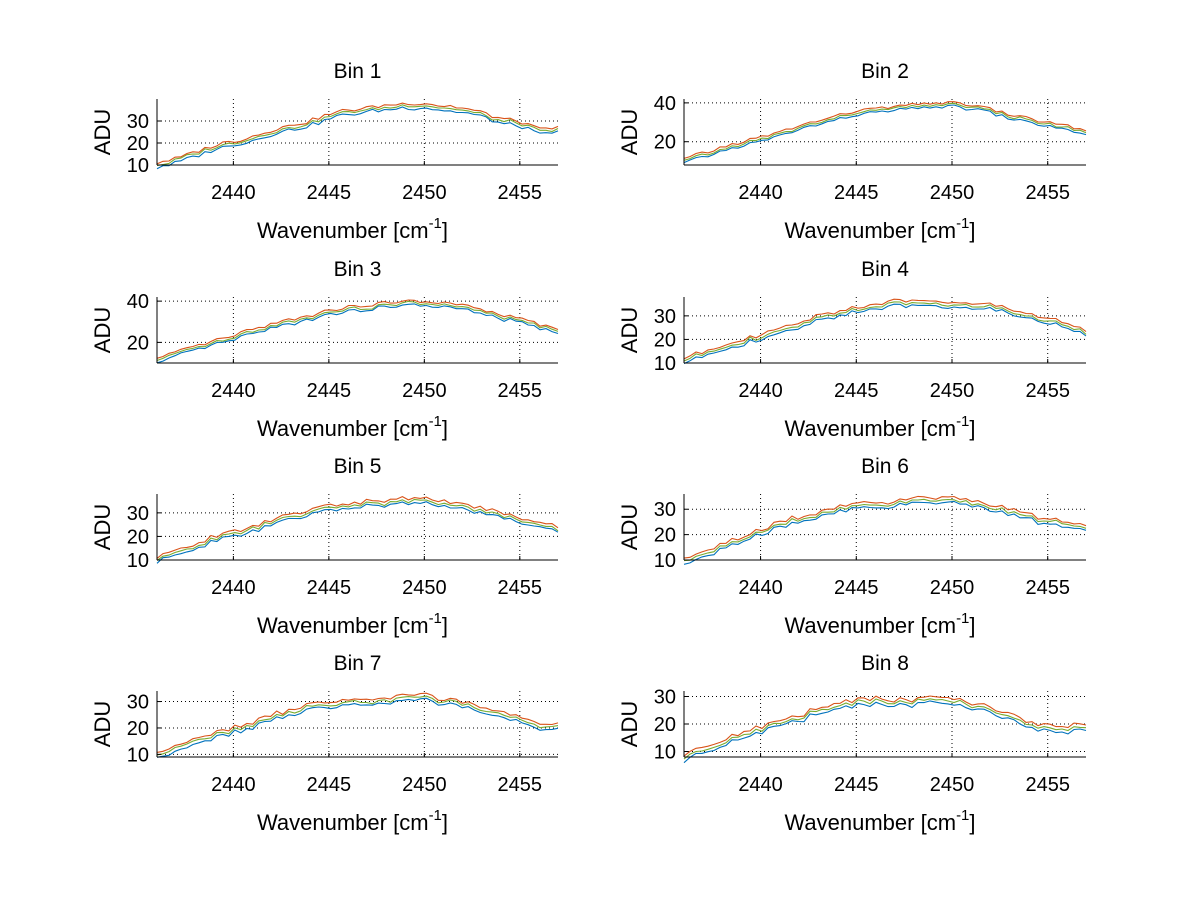 The height and width of the screenshot is (901, 1200). I want to click on subplot-title: Bin 4, so click(885, 269).